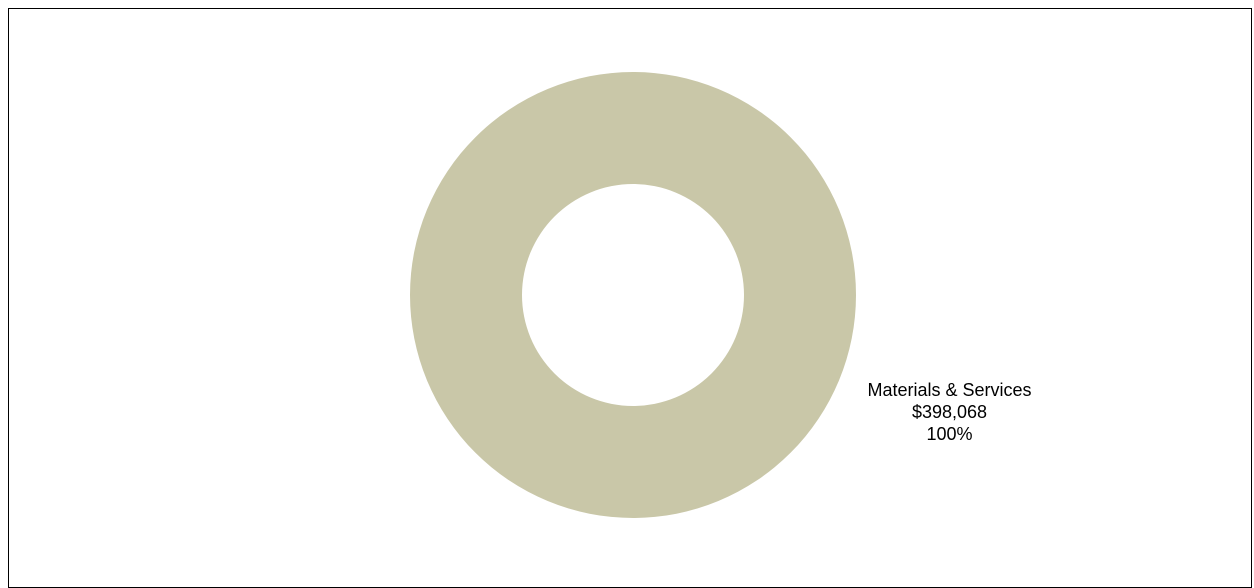 This screenshot has width=1254, height=588. I want to click on slice-value-label: $398,068, so click(949, 412).